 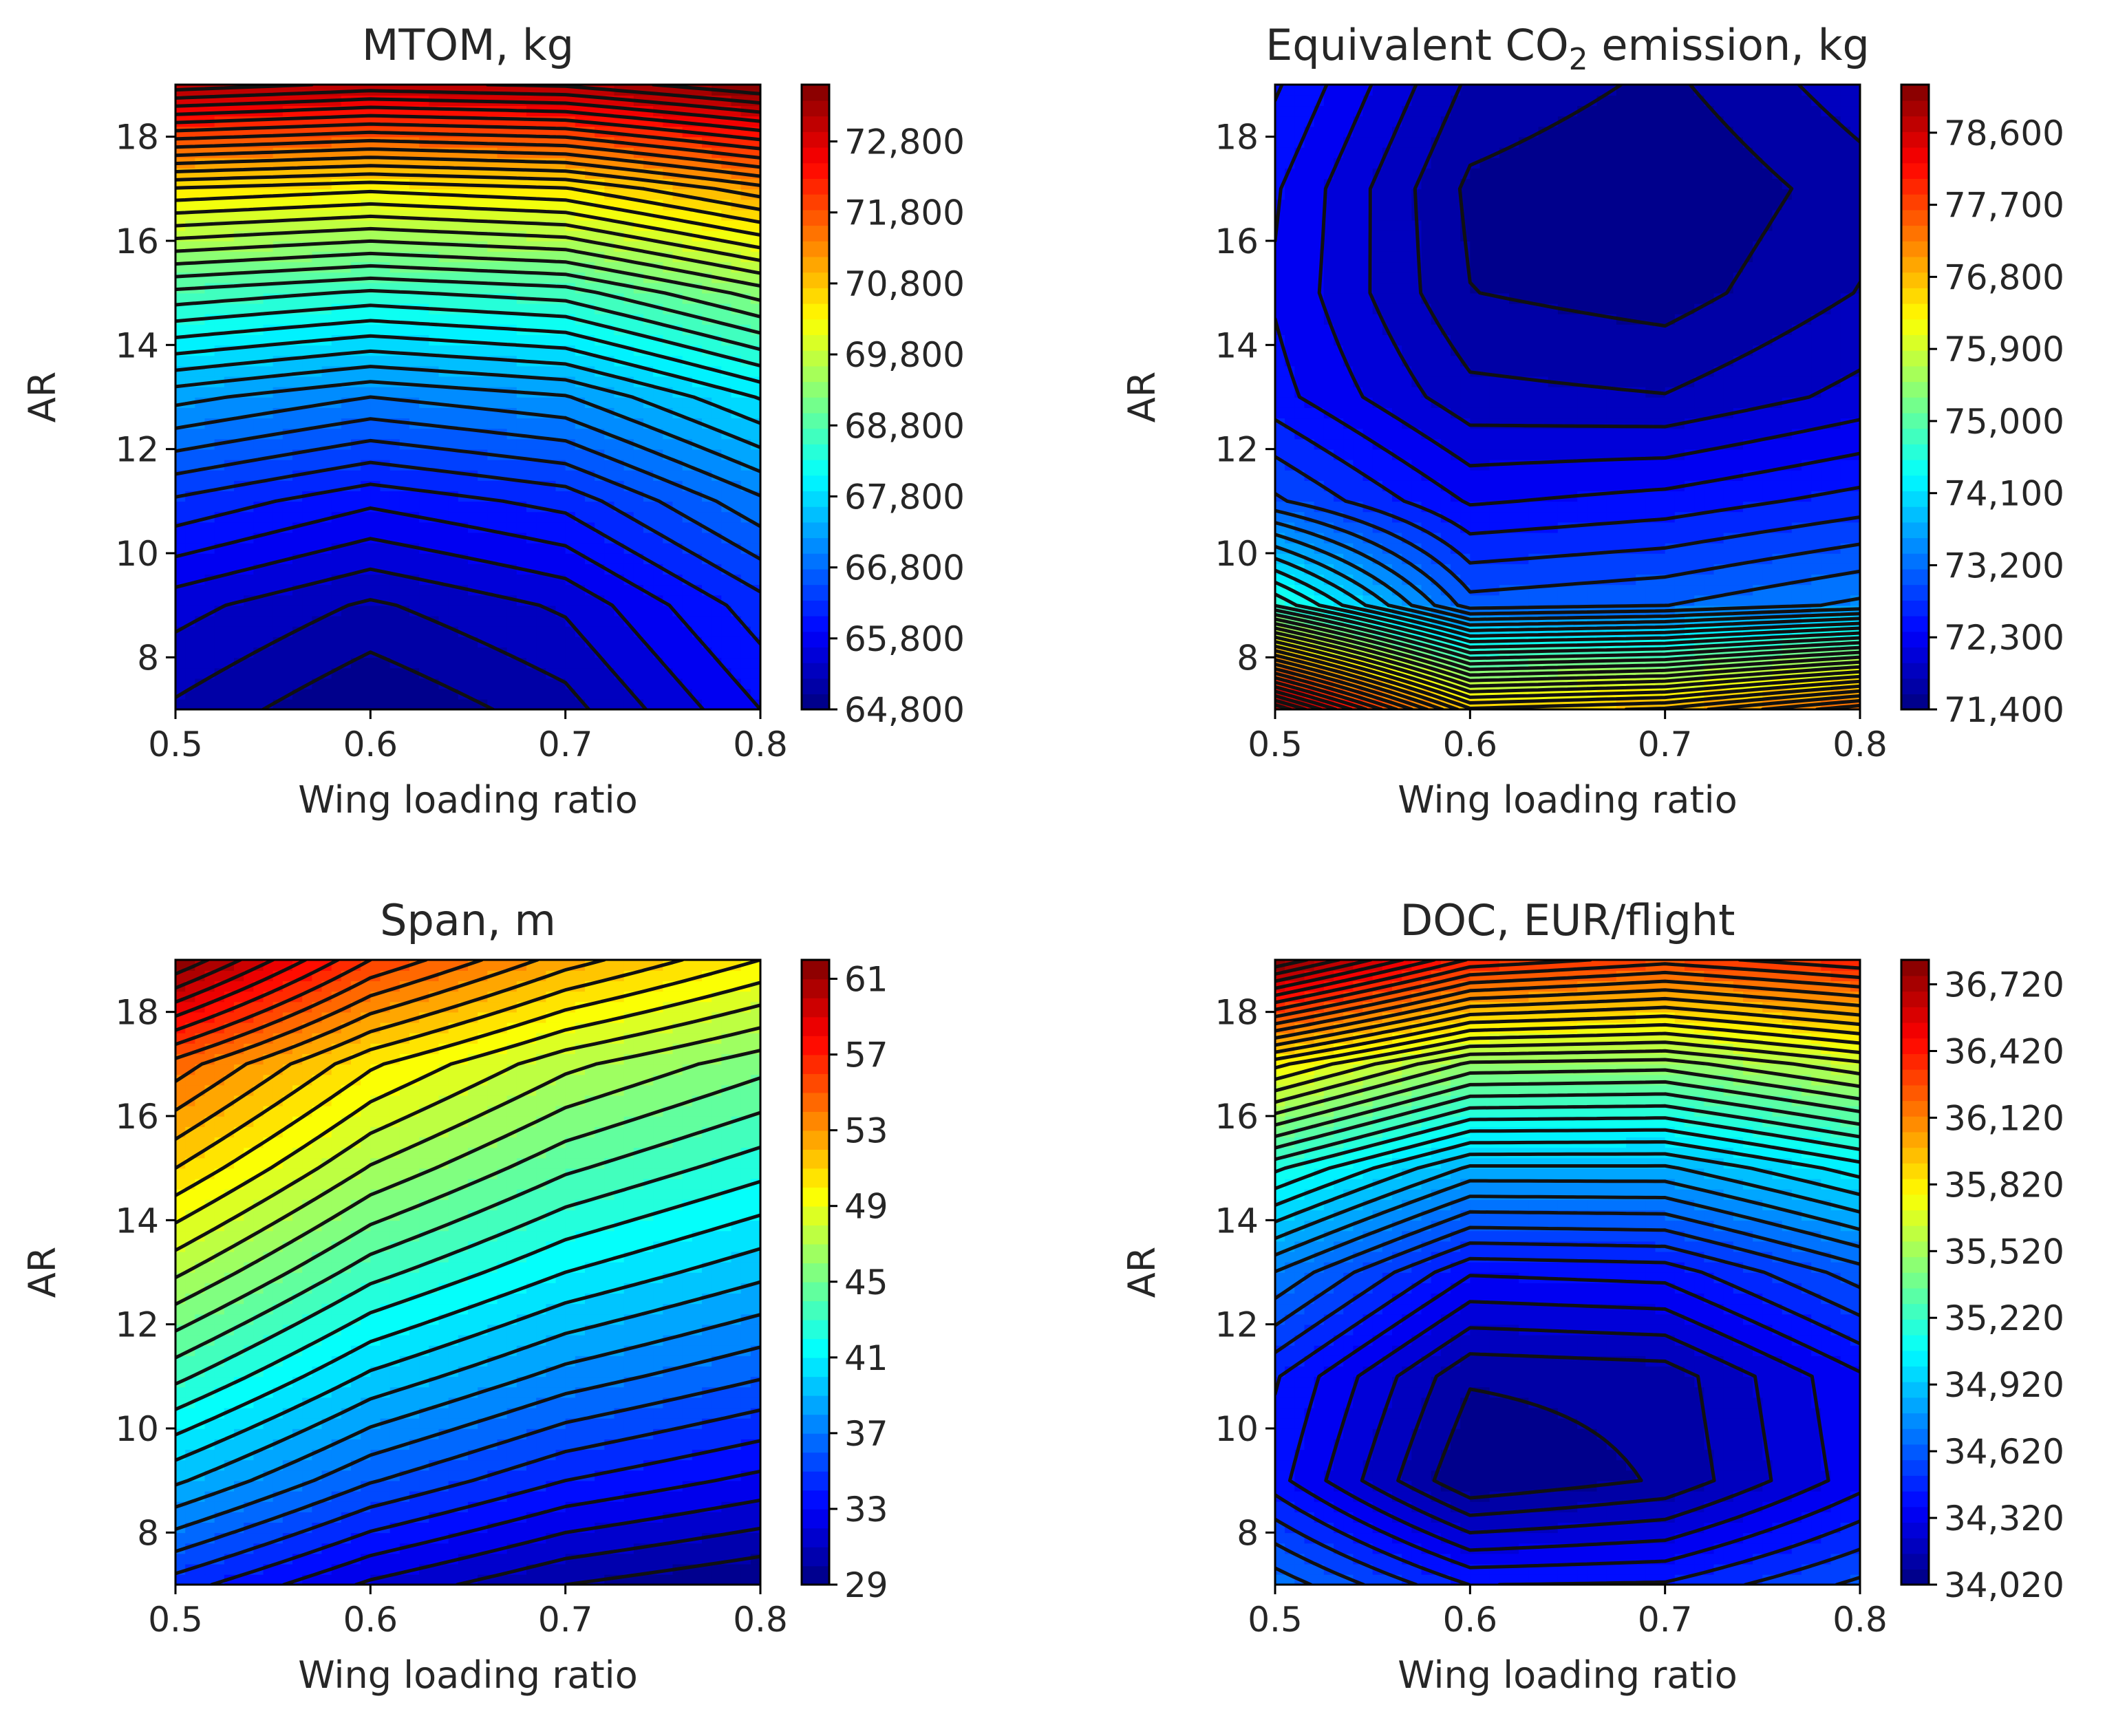 What do you see at coordinates (148, 658) in the screenshot?
I see `y-tick-label: 8` at bounding box center [148, 658].